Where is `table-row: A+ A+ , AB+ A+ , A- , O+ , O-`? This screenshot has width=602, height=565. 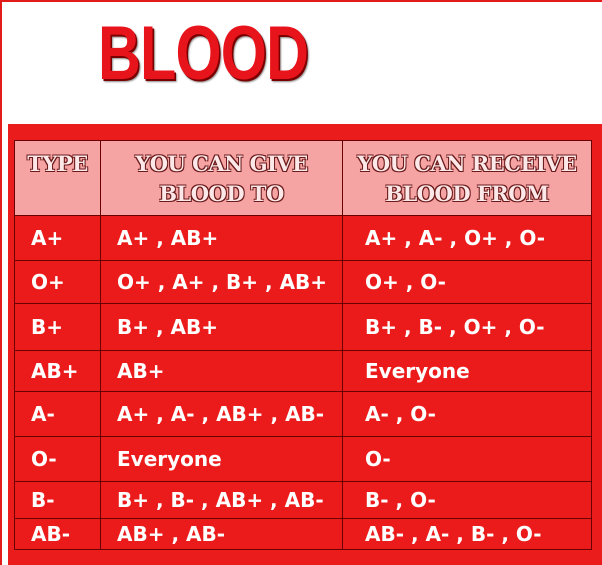
table-row: A+ A+ , AB+ A+ , A- , O+ , O- is located at coordinates (303, 238).